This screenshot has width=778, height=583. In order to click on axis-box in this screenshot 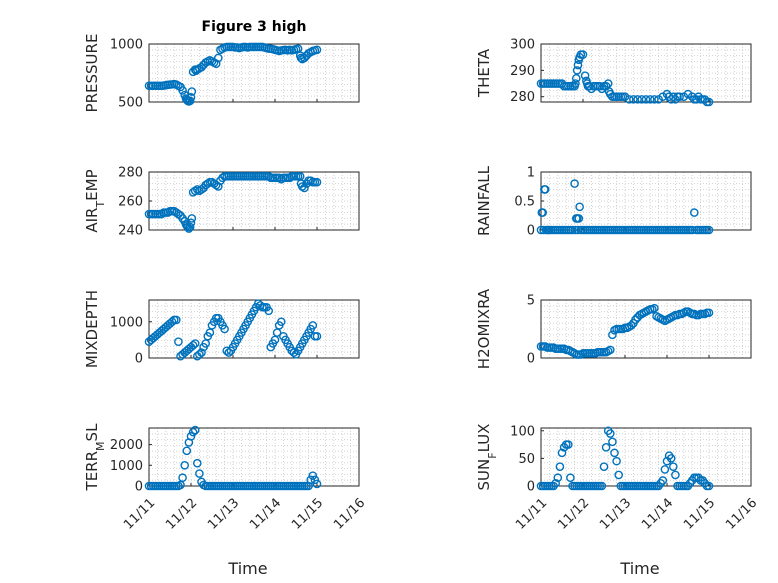, I will do `click(254, 329)`.